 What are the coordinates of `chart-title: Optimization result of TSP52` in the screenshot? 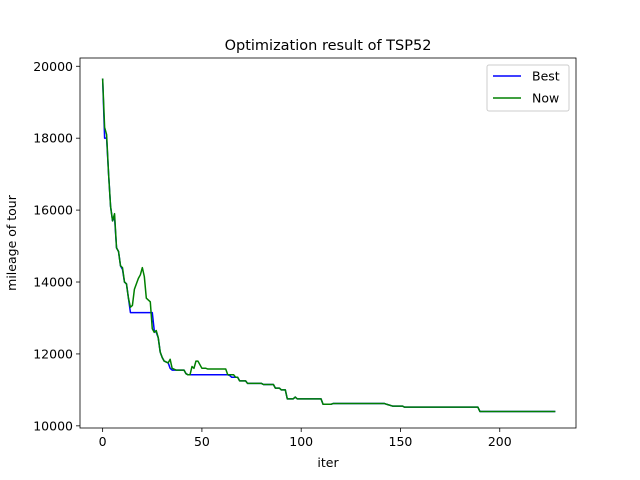 It's located at (328, 46).